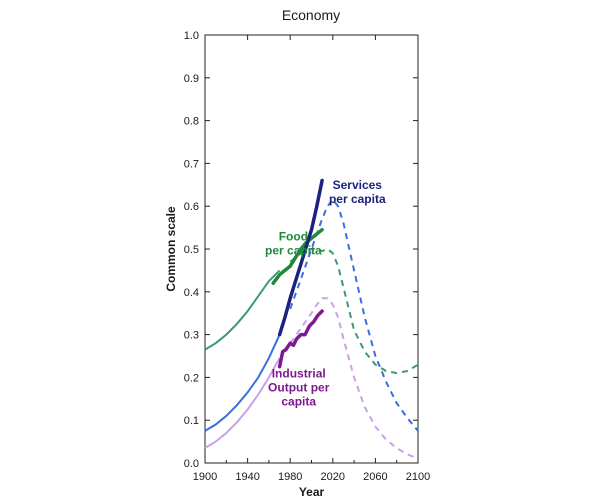 The height and width of the screenshot is (503, 600). I want to click on y-tick-label: 0.5, so click(191, 250).